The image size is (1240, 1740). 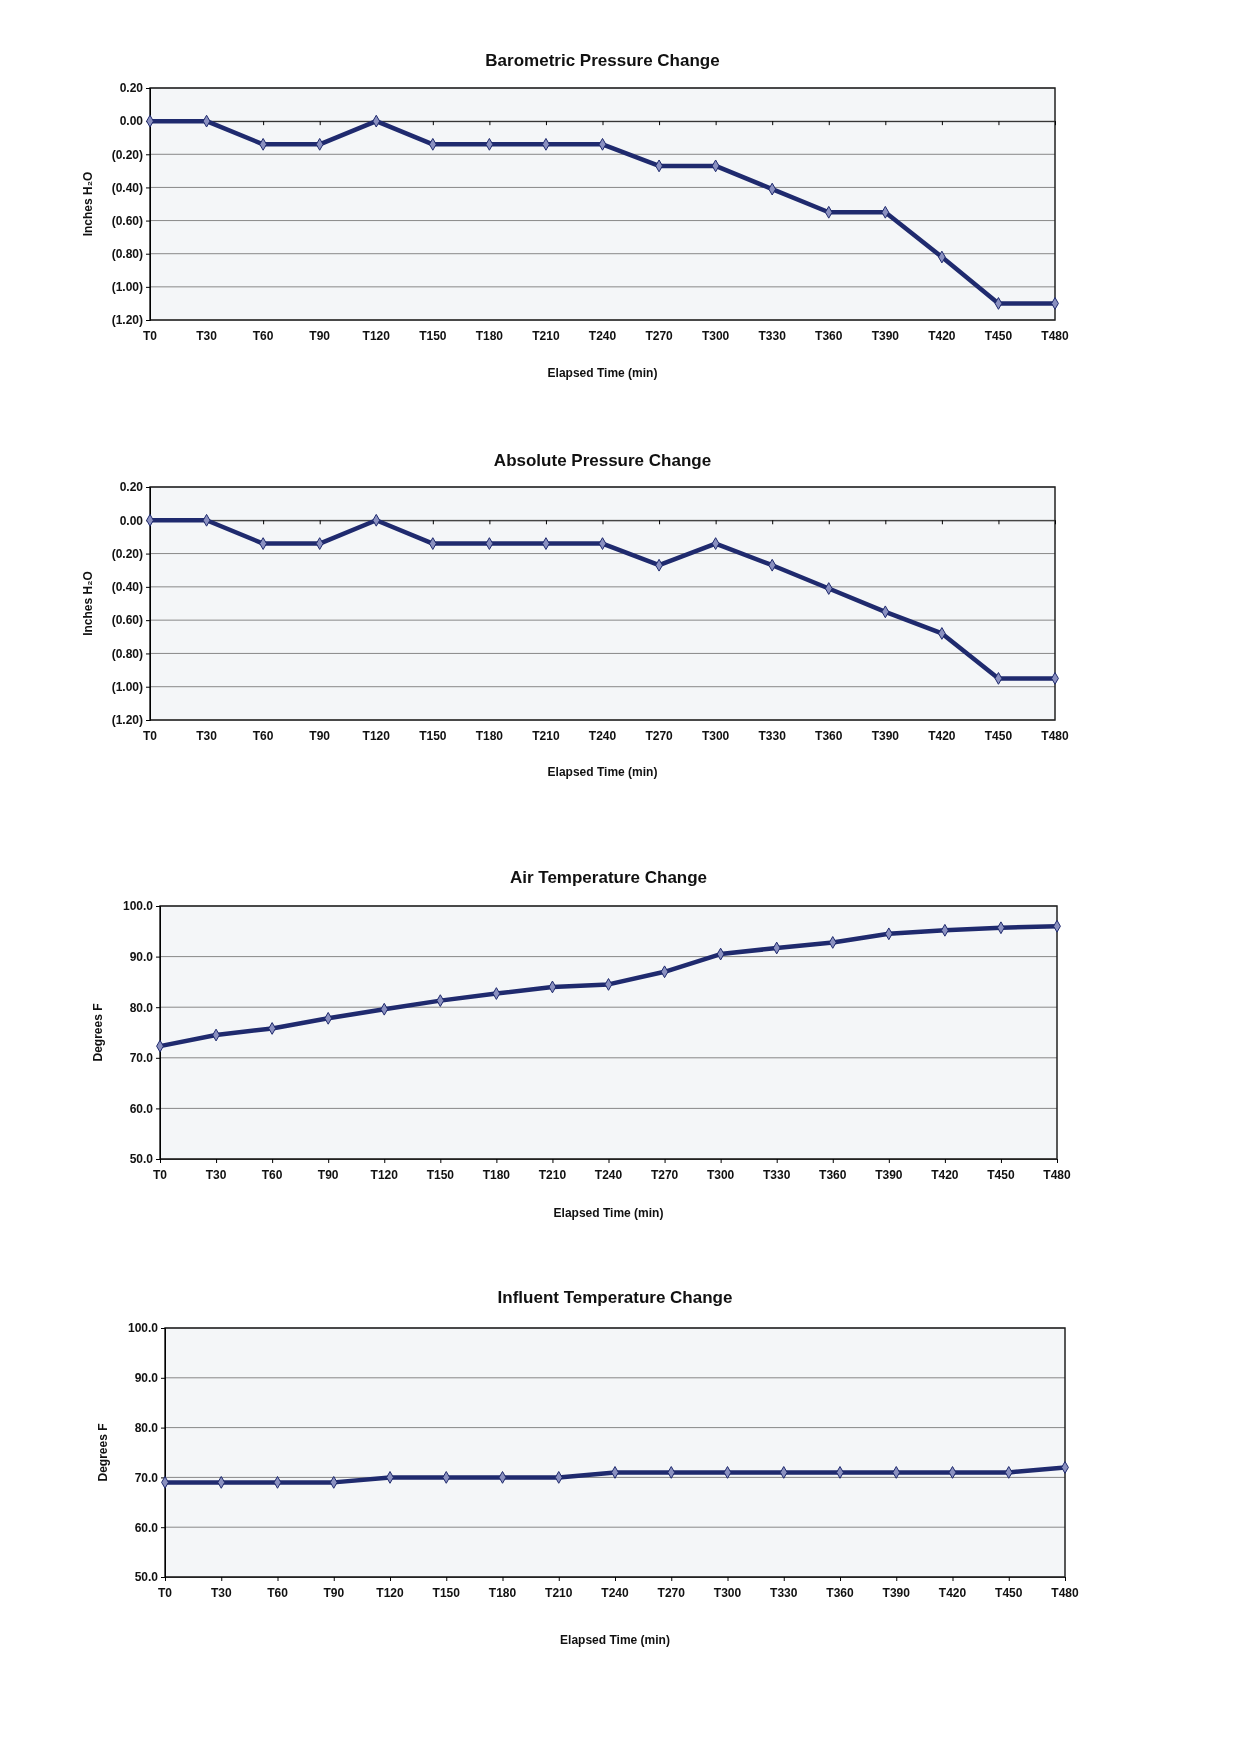 What do you see at coordinates (608, 877) in the screenshot?
I see `chart-title: Air Temperature Change` at bounding box center [608, 877].